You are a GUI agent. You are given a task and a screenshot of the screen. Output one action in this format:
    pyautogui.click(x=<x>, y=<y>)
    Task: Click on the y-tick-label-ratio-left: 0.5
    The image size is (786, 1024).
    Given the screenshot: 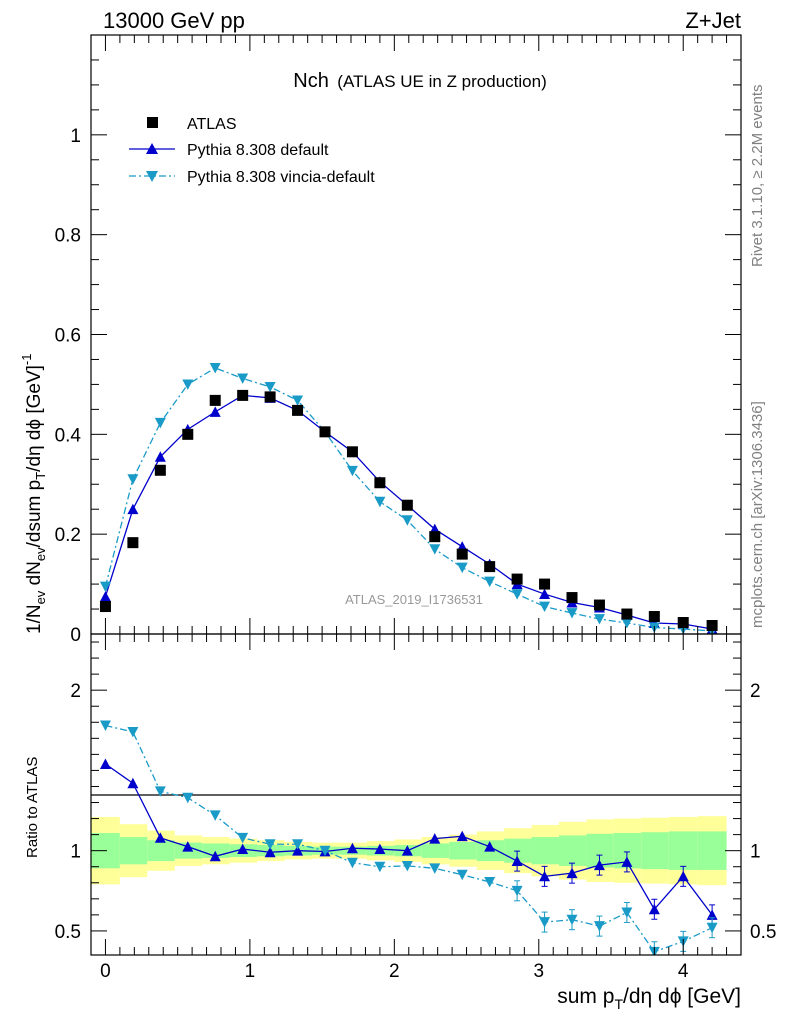 What is the action you would take?
    pyautogui.click(x=68, y=932)
    